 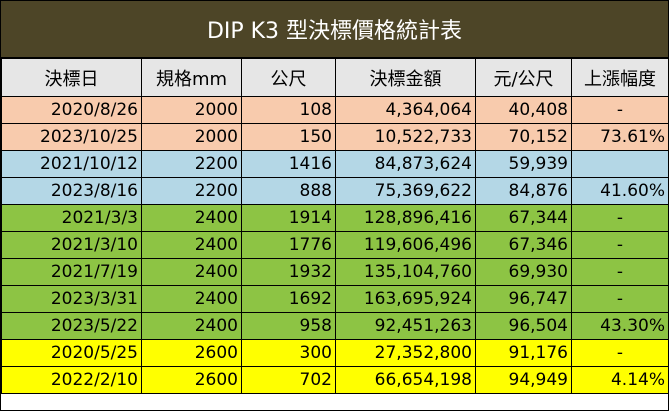 I want to click on cell-amount: 27,352,800, so click(x=405, y=353).